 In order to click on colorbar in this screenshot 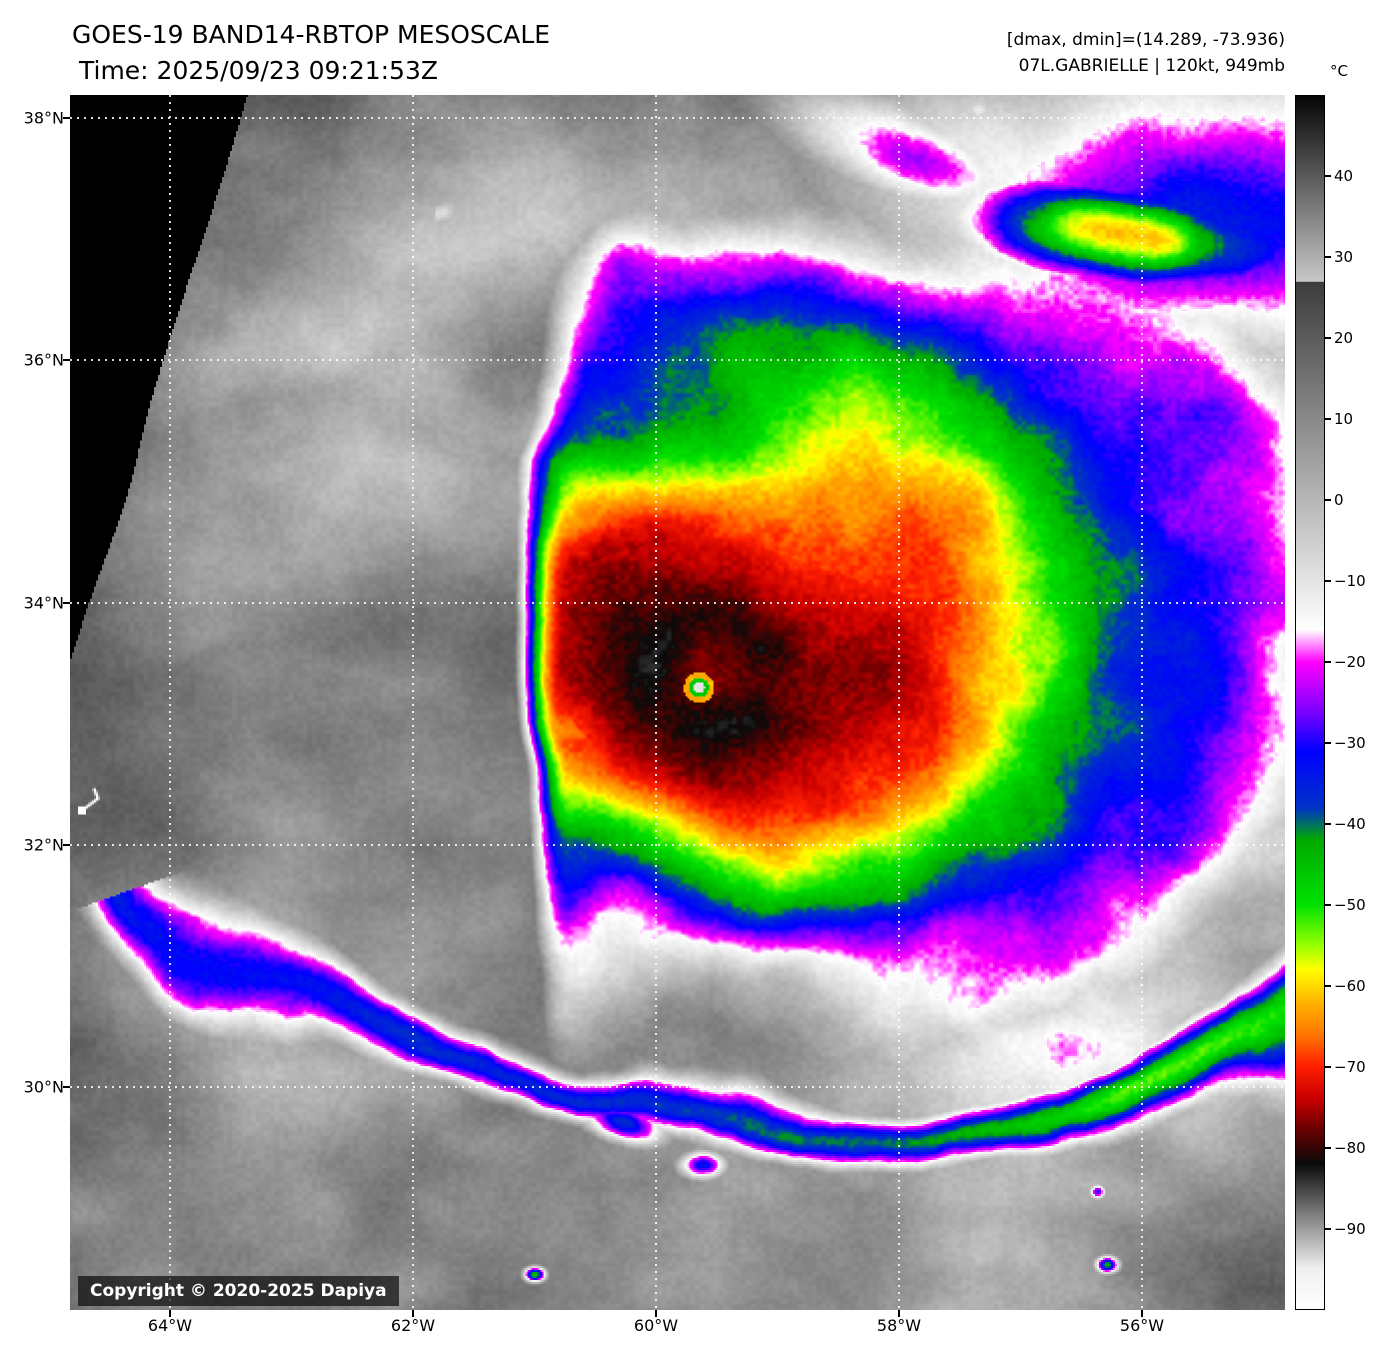, I will do `click(1310, 702)`.